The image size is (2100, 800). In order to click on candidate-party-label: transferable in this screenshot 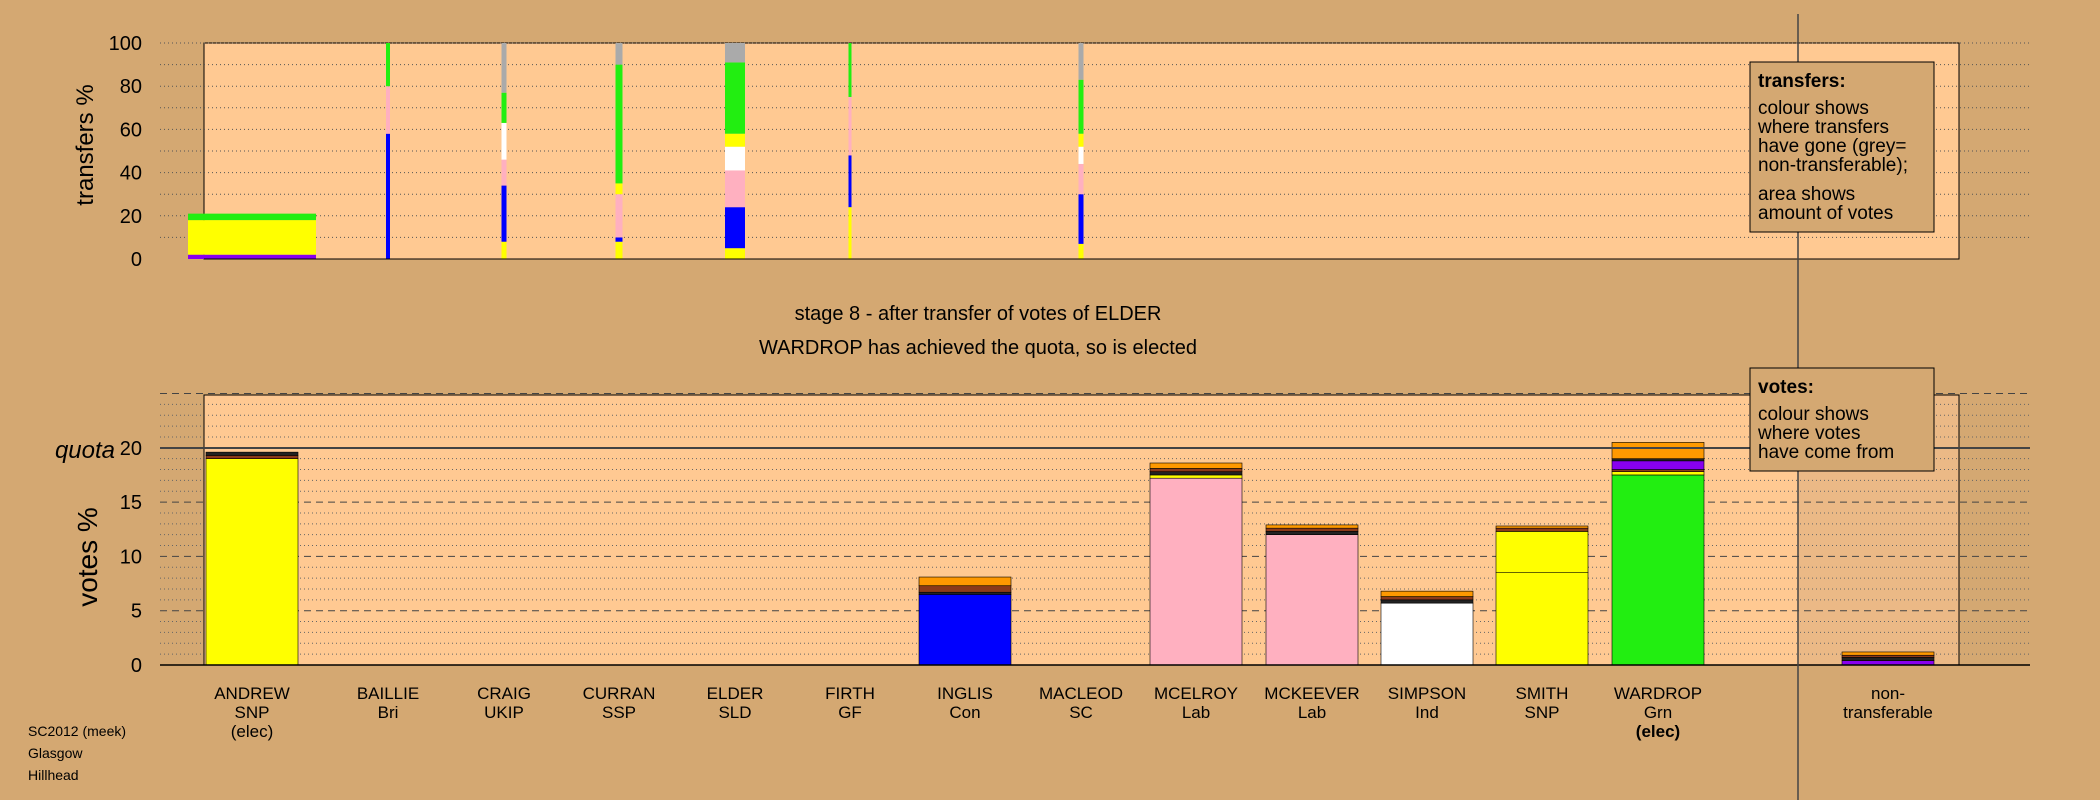, I will do `click(1888, 712)`.